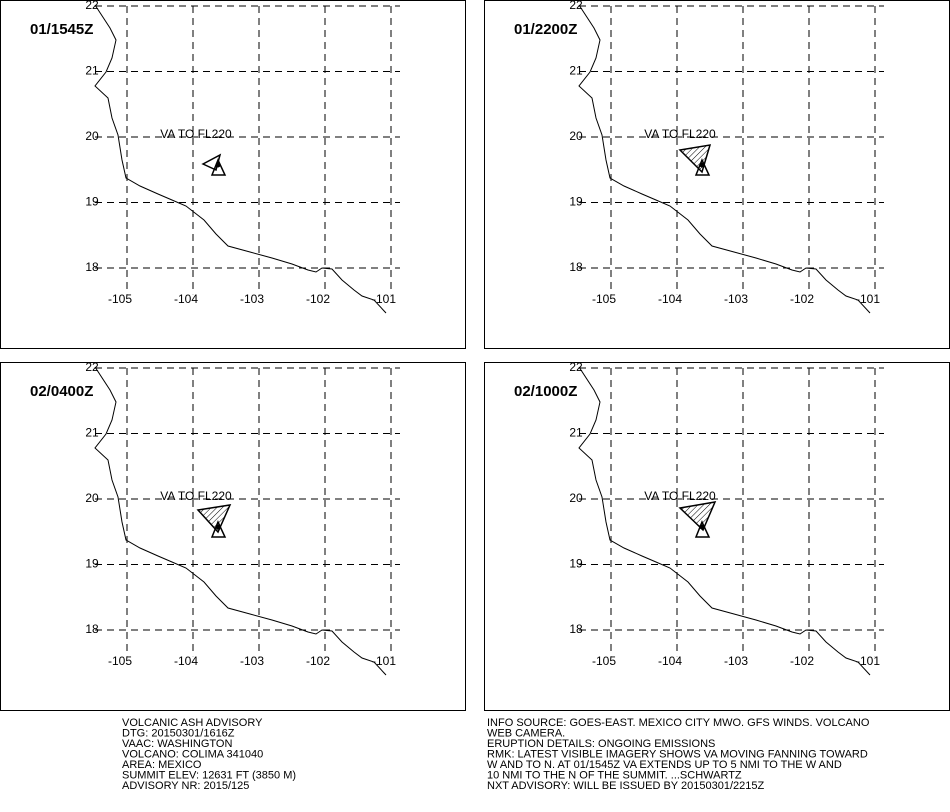 This screenshot has height=812, width=950. Describe the element at coordinates (177, 744) in the screenshot. I see `footer-line: VAAC: WASHINGTON` at that location.